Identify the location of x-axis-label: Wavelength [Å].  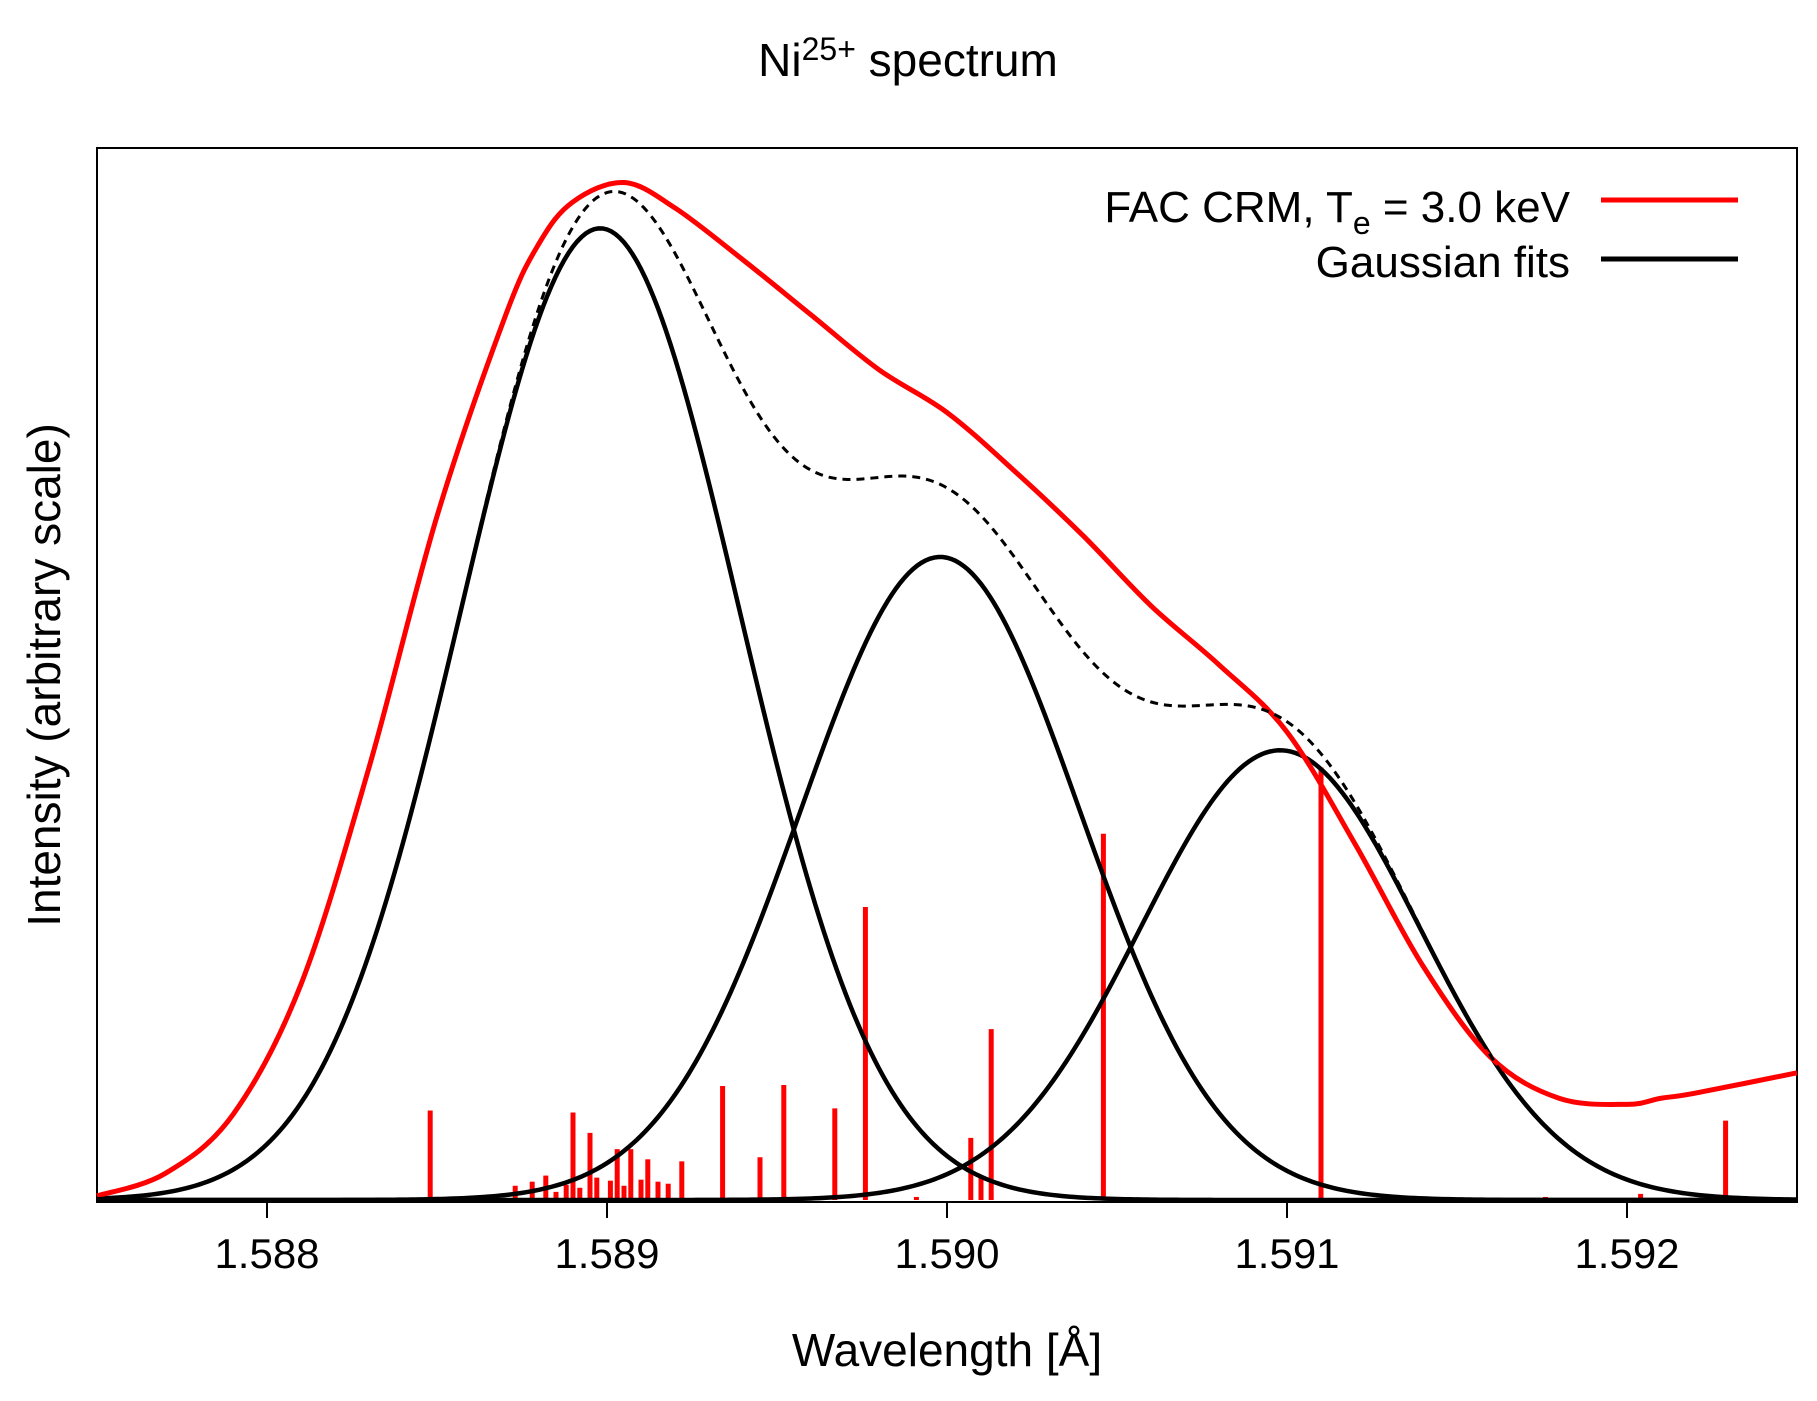
(947, 1350).